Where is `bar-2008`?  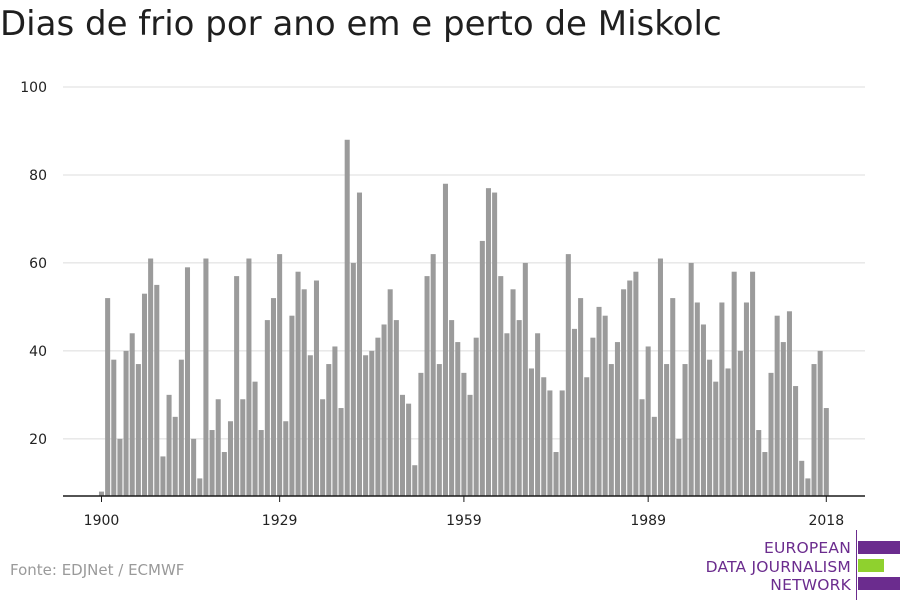 bar-2008 is located at coordinates (765, 474).